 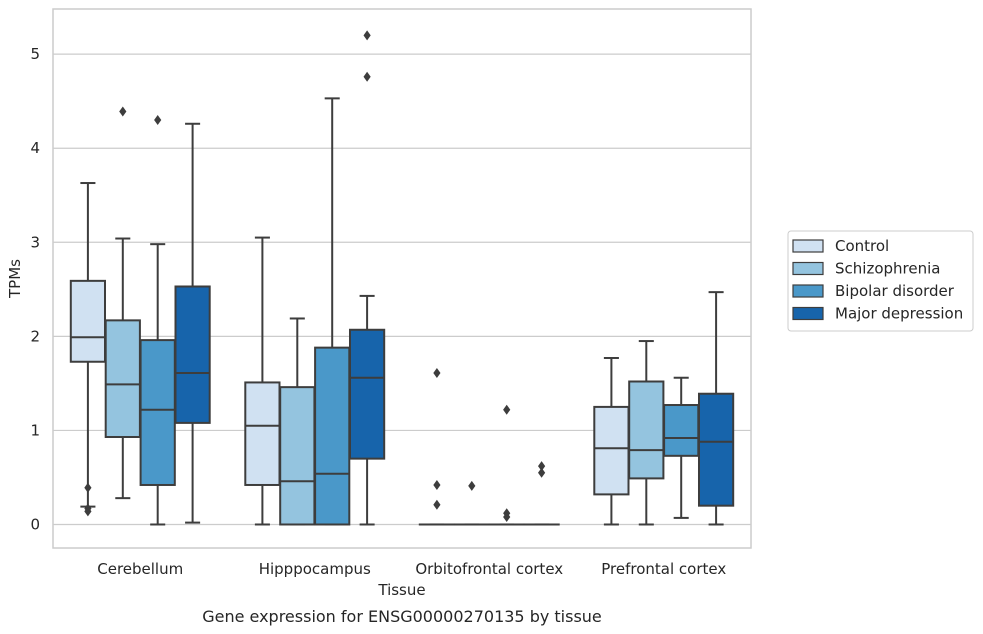 I want to click on x-tick-label: Orbitofrontal cortex, so click(x=489, y=569).